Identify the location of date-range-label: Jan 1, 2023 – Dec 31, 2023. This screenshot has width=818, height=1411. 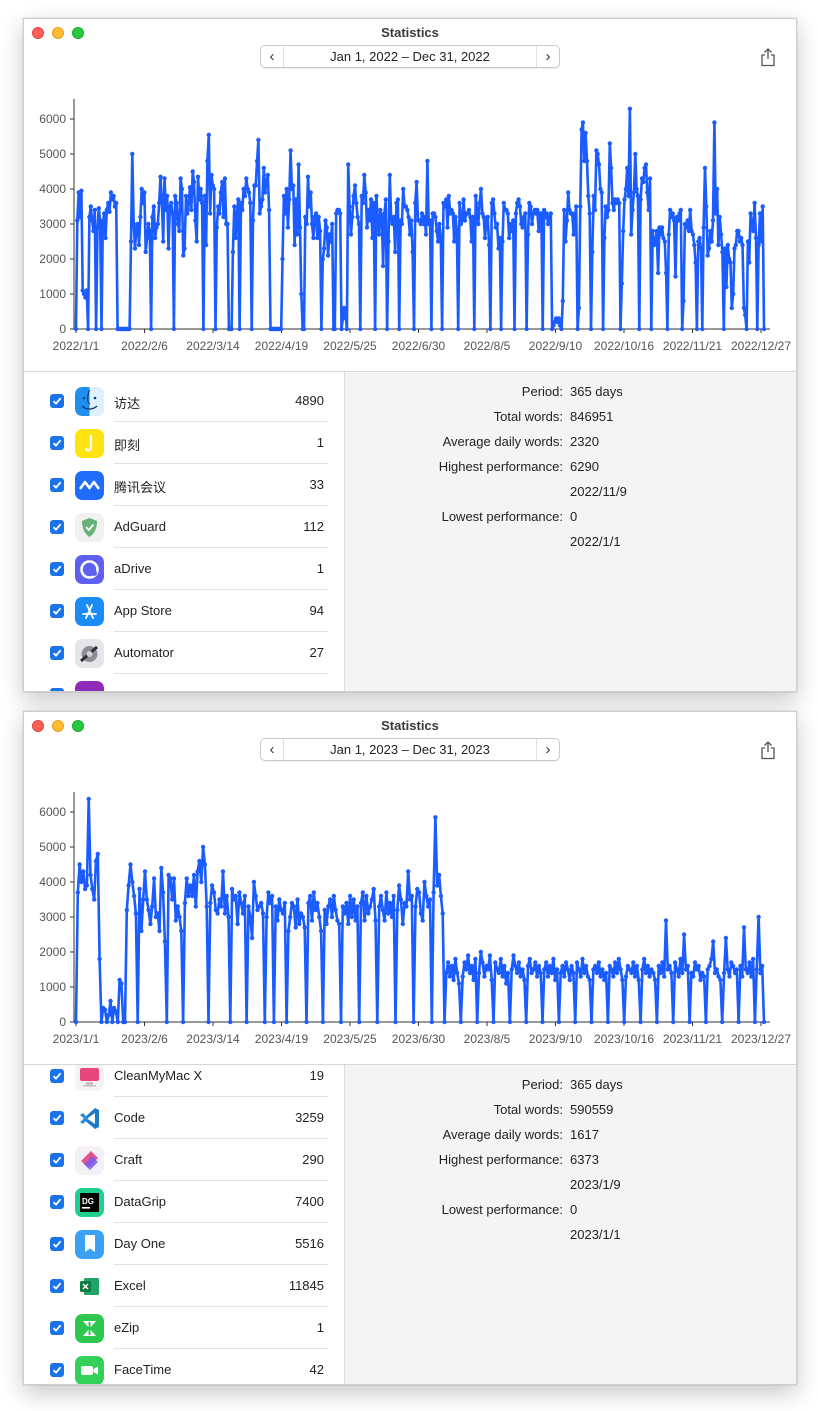
(410, 749).